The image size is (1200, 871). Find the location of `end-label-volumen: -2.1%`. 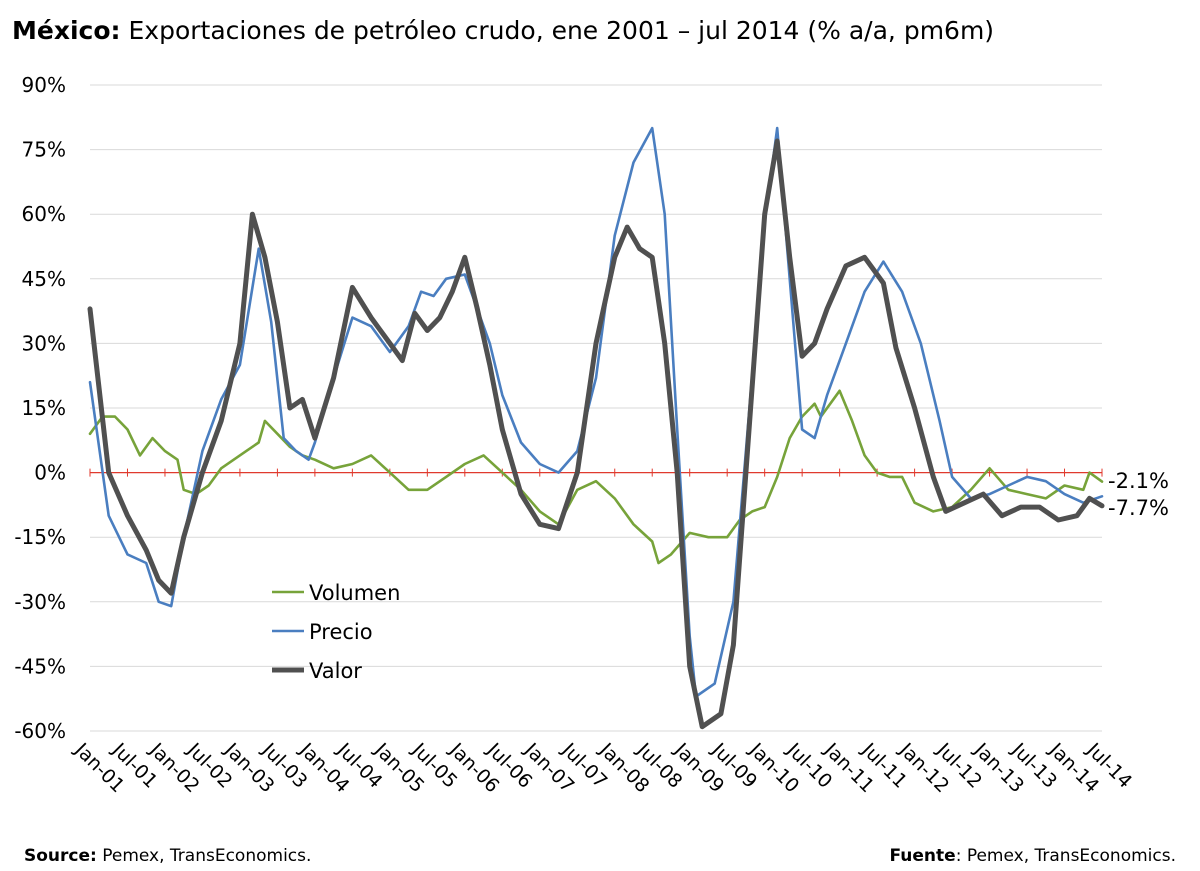

end-label-volumen: -2.1% is located at coordinates (1138, 481).